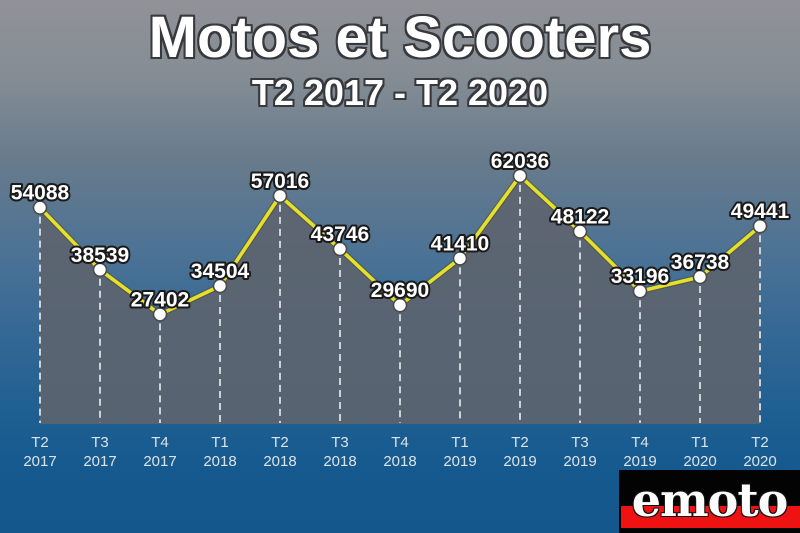 The height and width of the screenshot is (533, 800). Describe the element at coordinates (460, 243) in the screenshot. I see `data-point-label: 41410` at that location.